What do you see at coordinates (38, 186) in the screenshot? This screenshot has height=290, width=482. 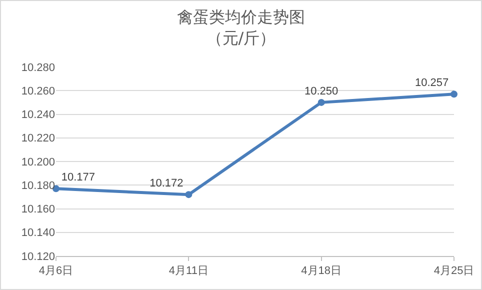 I see `y-tick-label: 10.180` at bounding box center [38, 186].